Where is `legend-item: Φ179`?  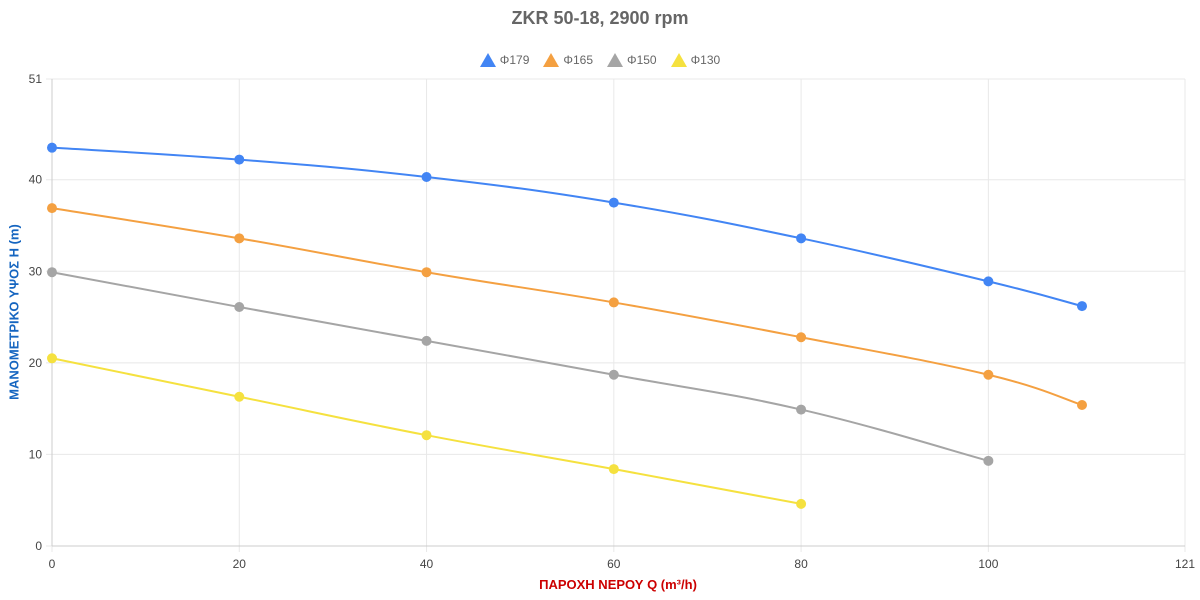
legend-item: Φ179 is located at coordinates (504, 60).